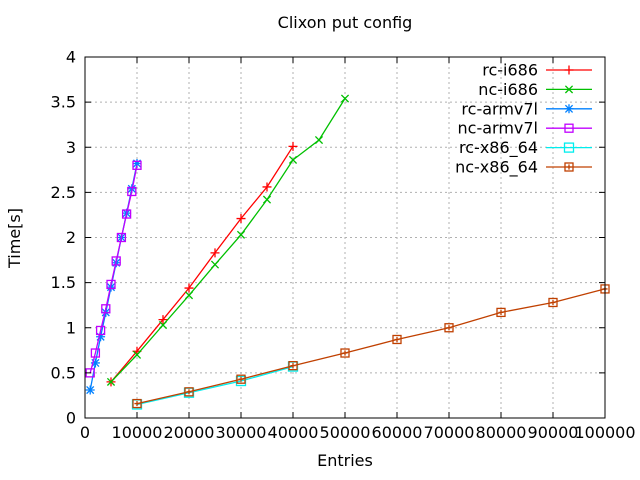 The image size is (640, 480). I want to click on series-line-rc-i686, so click(202, 264).